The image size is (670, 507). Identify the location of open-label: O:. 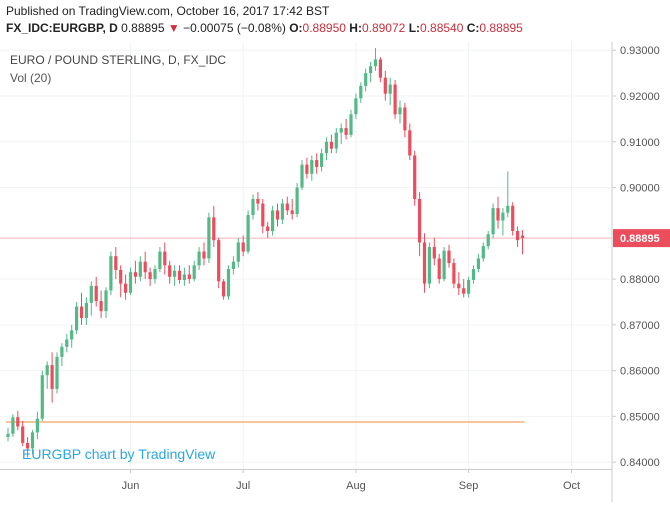
(296, 28).